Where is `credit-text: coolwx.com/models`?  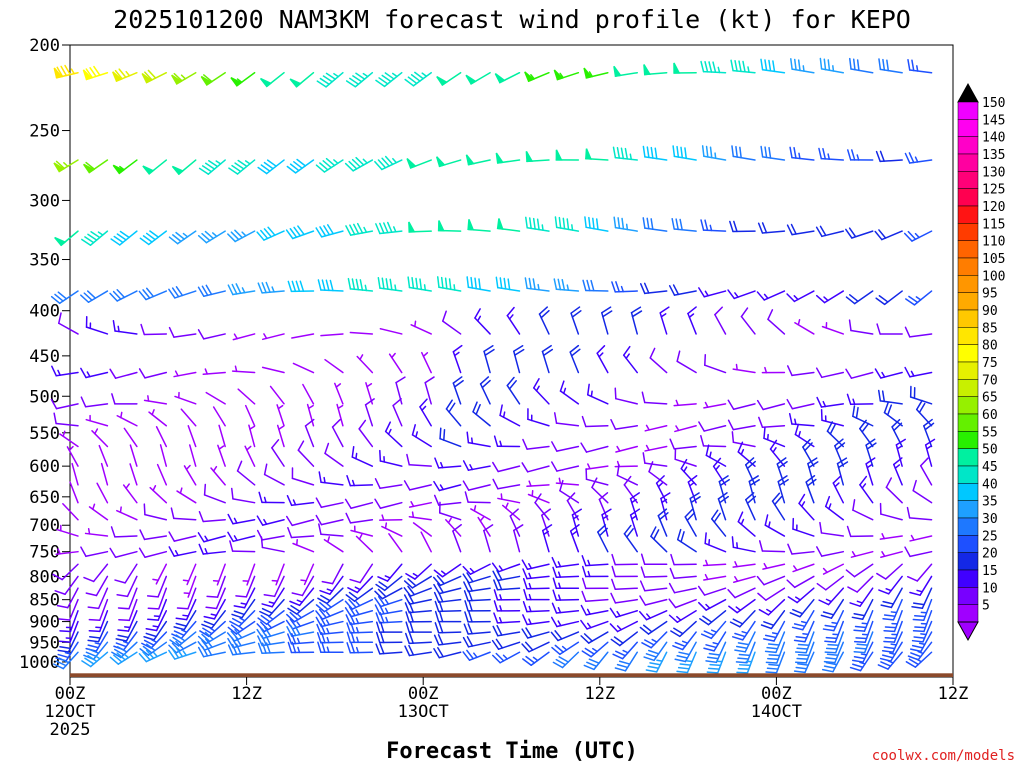 credit-text: coolwx.com/models is located at coordinates (943, 756).